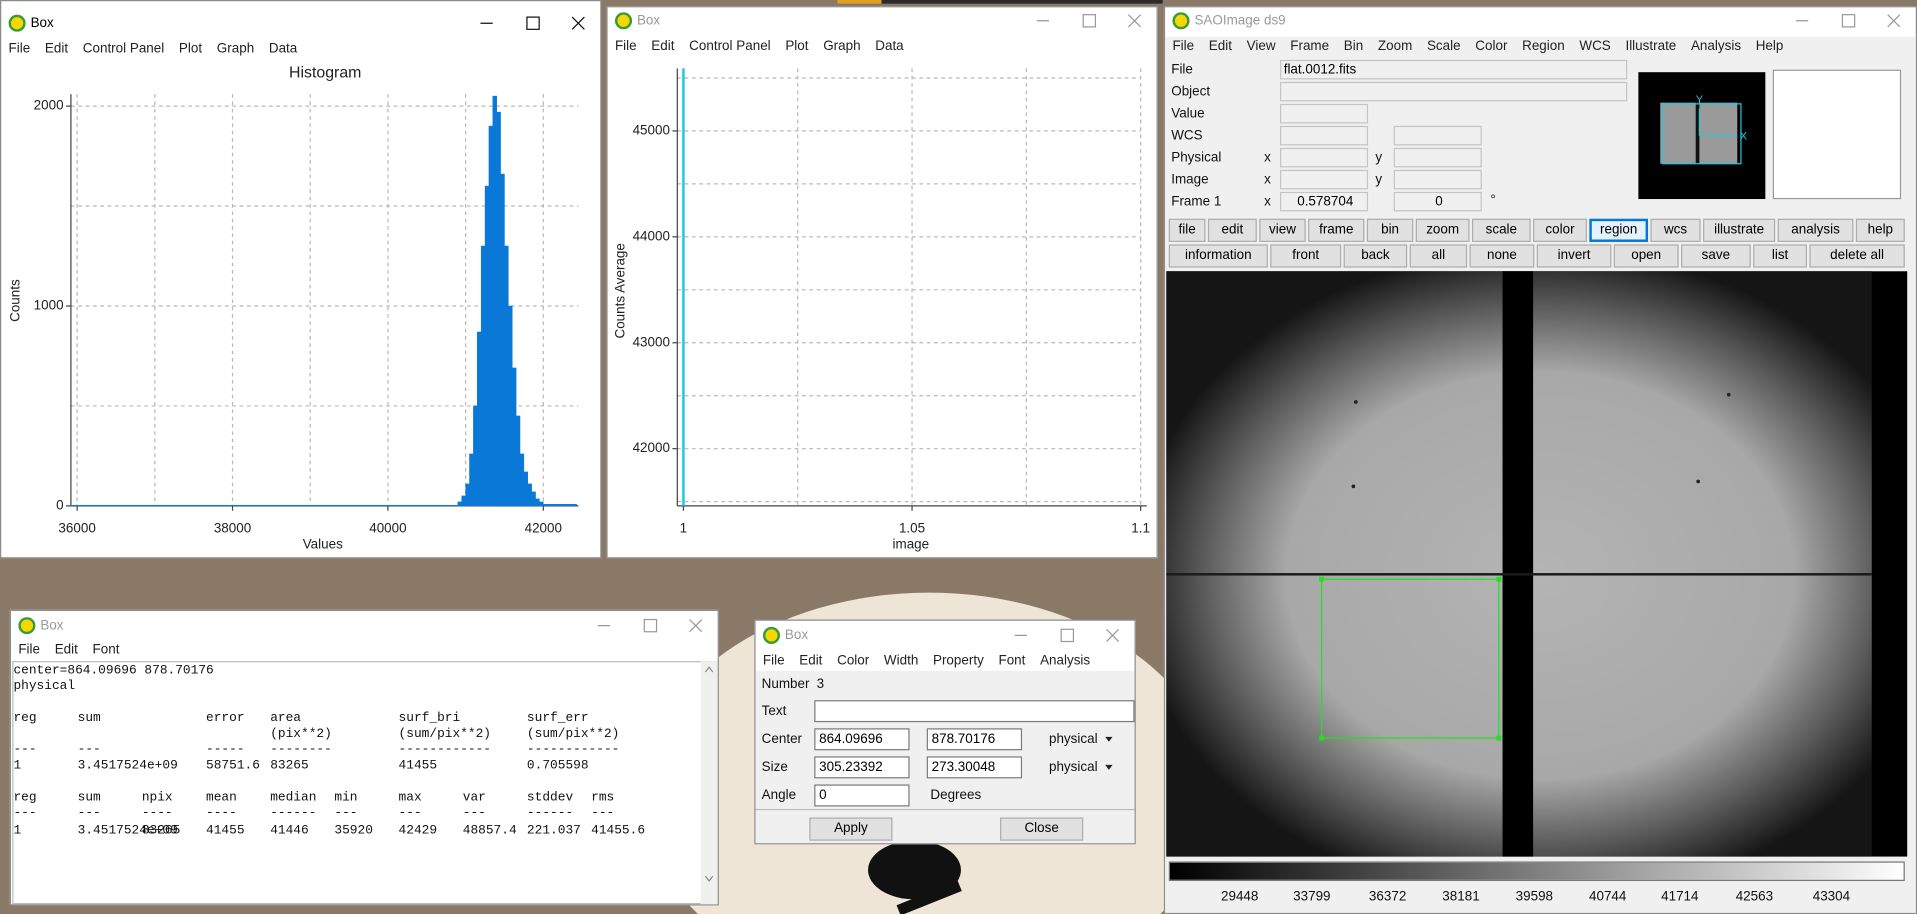  What do you see at coordinates (113, 671) in the screenshot?
I see `stats-text: center=864.09696 878.70176` at bounding box center [113, 671].